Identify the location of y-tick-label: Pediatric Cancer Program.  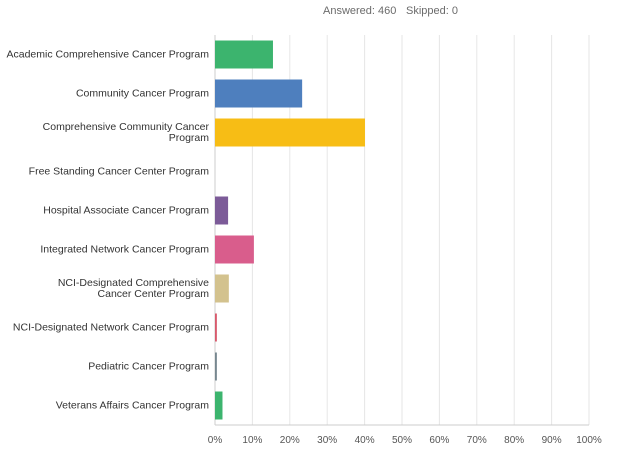
(148, 366).